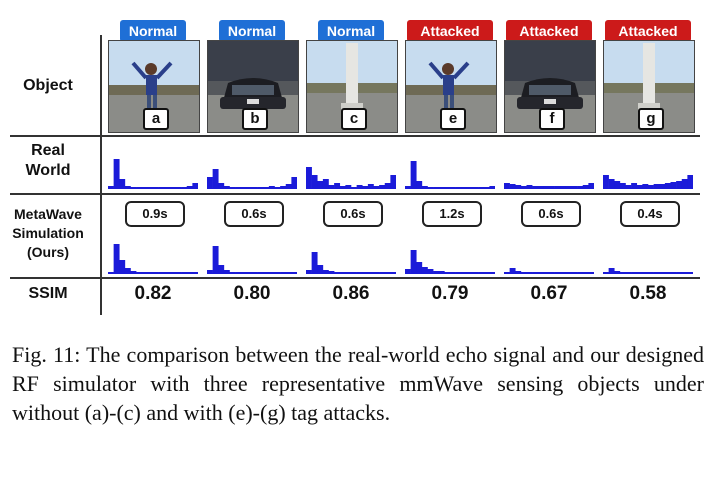  Describe the element at coordinates (453, 119) in the screenshot. I see `object-letter-label: e` at that location.